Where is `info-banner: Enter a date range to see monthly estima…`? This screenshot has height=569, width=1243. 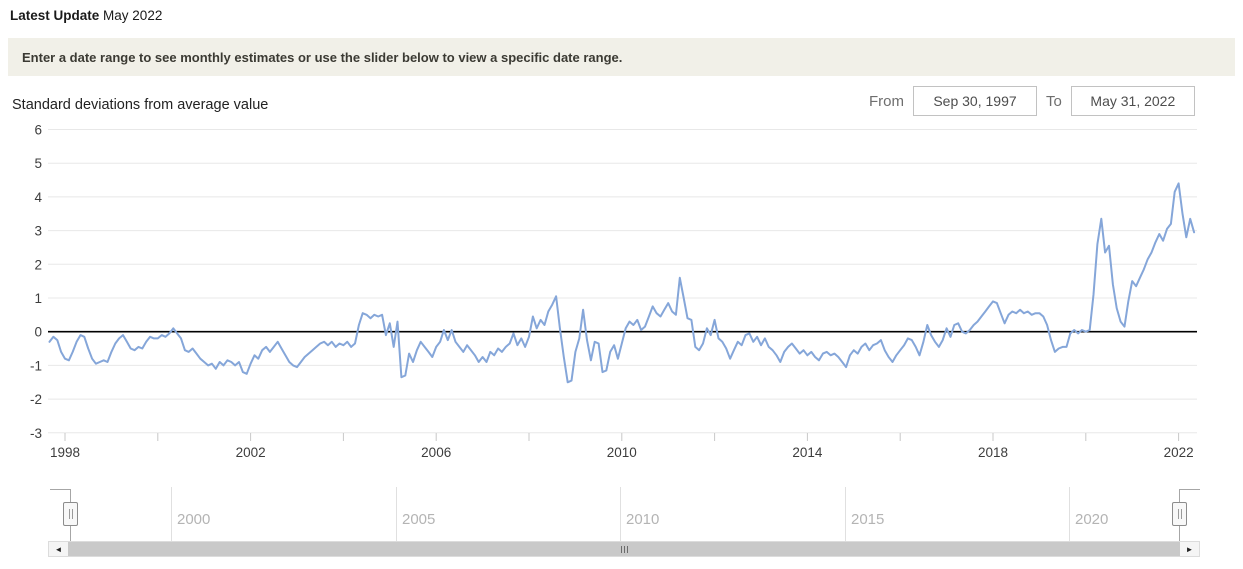
info-banner: Enter a date range to see monthly estima… is located at coordinates (621, 57).